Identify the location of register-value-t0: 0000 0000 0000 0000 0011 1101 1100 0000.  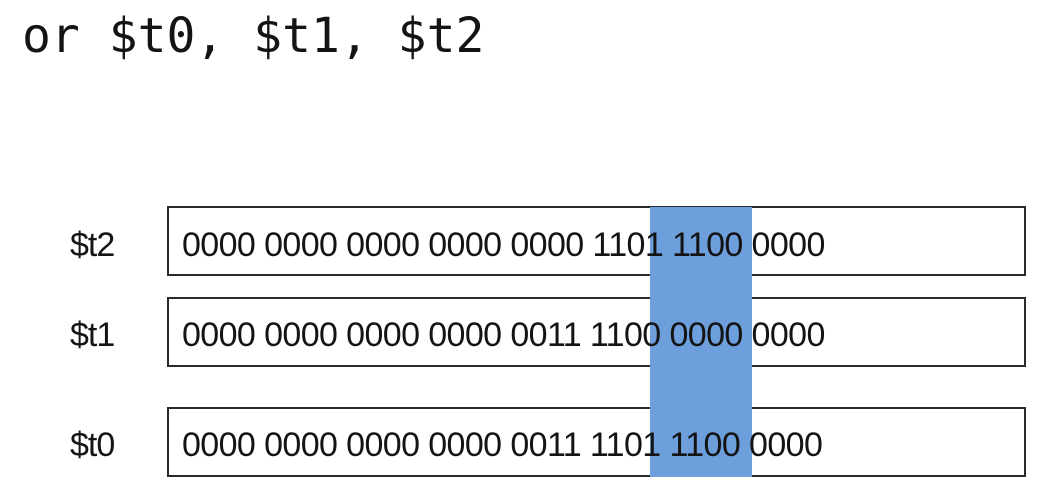
(502, 445).